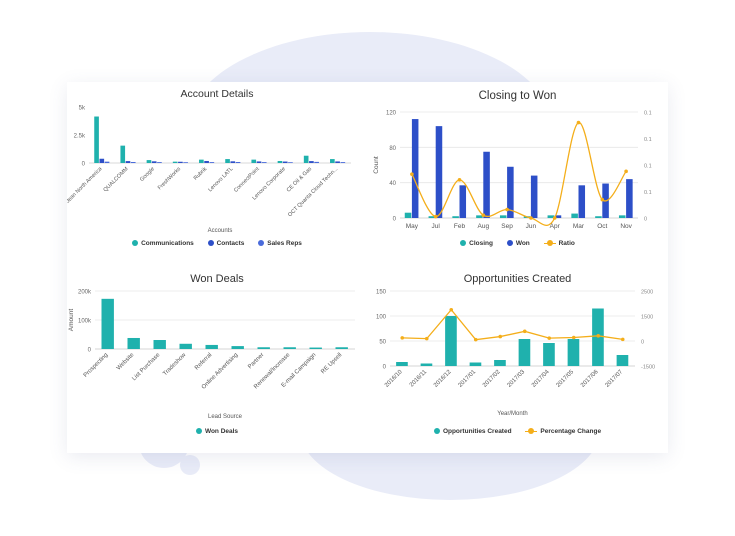 The image size is (735, 536). What do you see at coordinates (96, 365) in the screenshot?
I see `x-tick-label: Prospecting` at bounding box center [96, 365].